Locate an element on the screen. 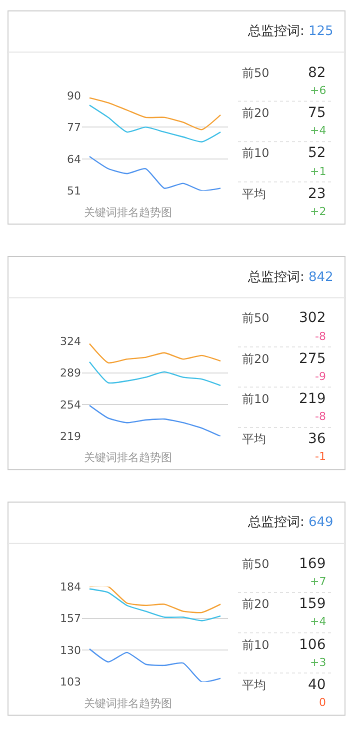 The height and width of the screenshot is (738, 353). text: 0 is located at coordinates (322, 702).